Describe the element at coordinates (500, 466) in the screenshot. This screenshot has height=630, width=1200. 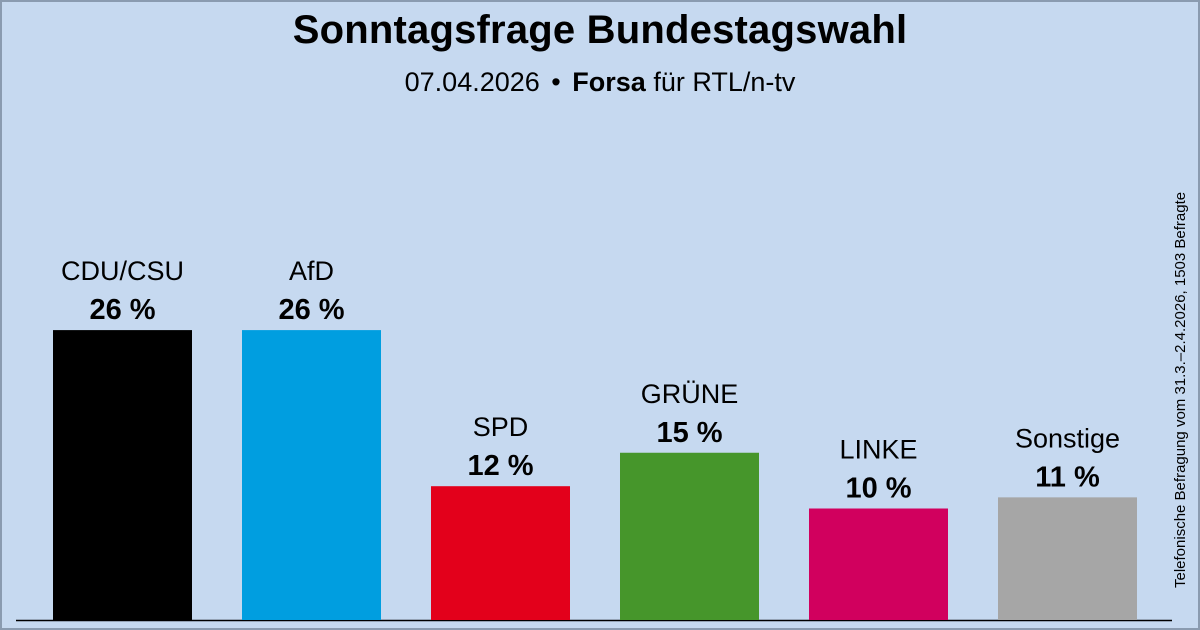
I see `value-label-2: 12 %` at that location.